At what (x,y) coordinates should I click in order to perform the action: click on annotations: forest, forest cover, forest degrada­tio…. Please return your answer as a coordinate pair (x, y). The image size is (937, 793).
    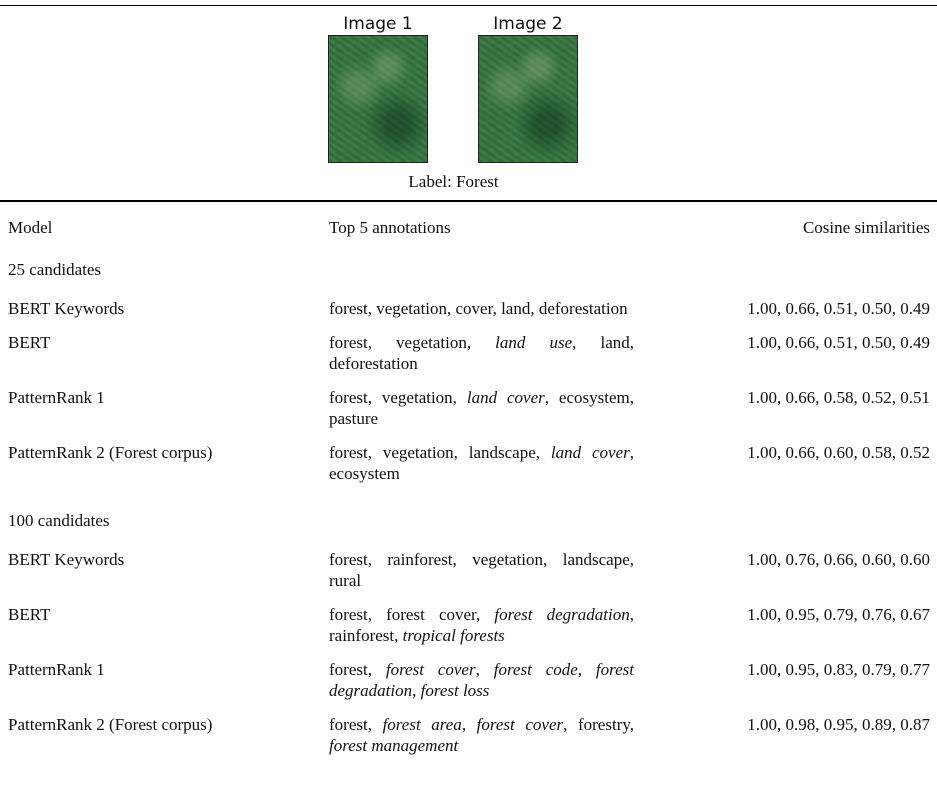
    Looking at the image, I should click on (481, 625).